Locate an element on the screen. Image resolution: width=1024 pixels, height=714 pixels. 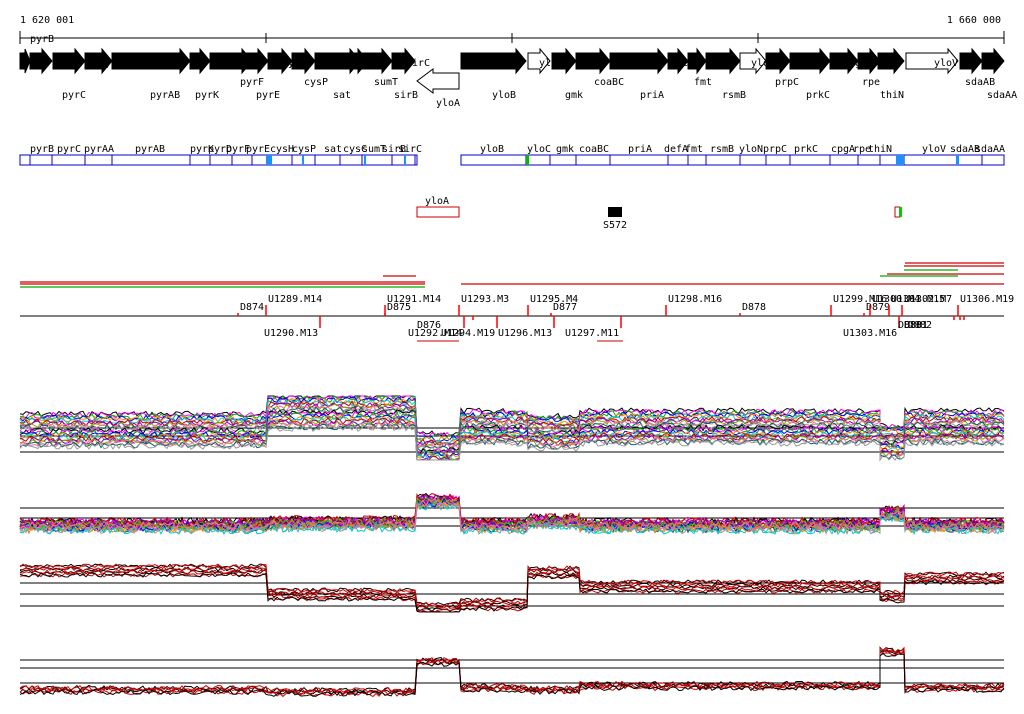
gene-pyrE: pyrE is located at coordinates (255, 74).